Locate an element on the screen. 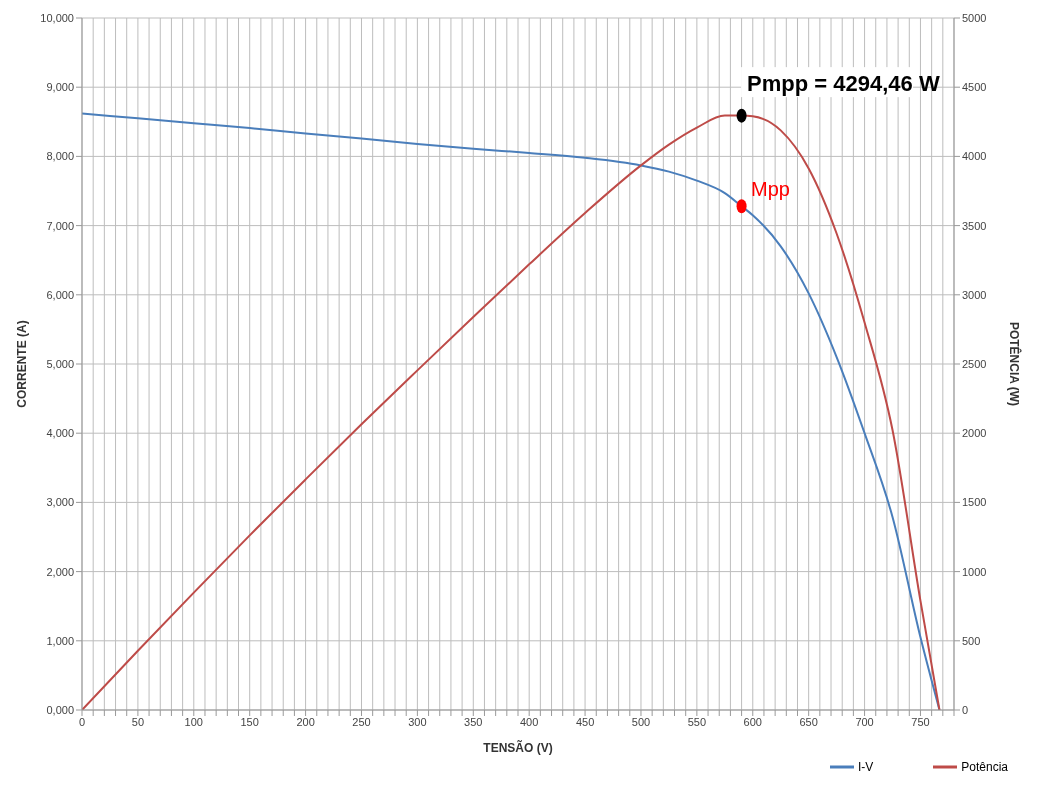 Image resolution: width=1038 pixels, height=794 pixels. x-tick-label: 350 is located at coordinates (473, 721).